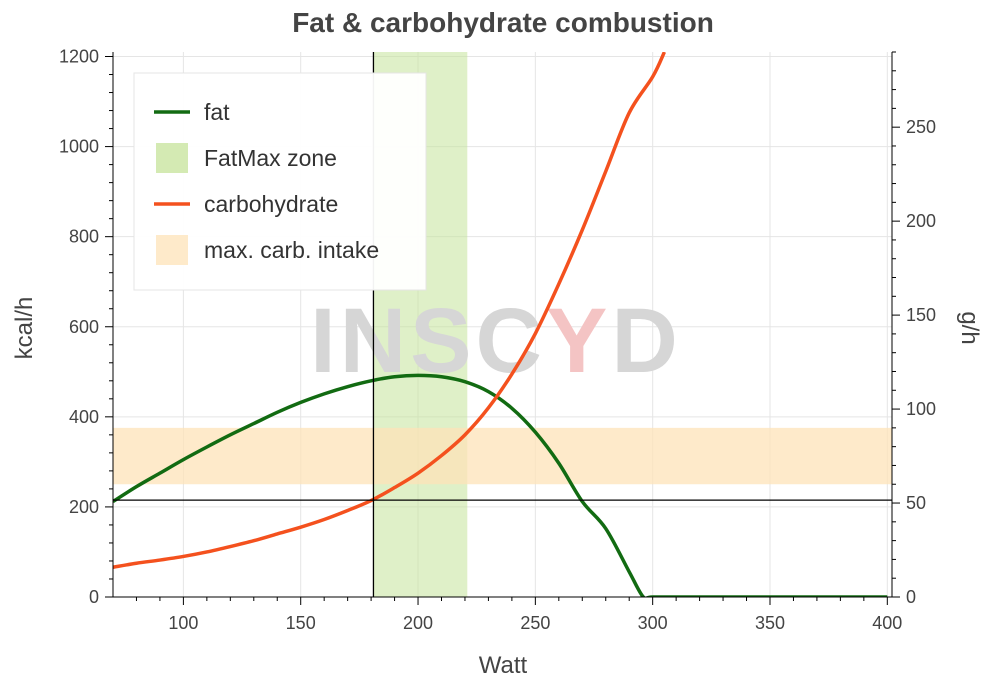 This screenshot has width=988, height=684. I want to click on x-tick-label: 350, so click(770, 623).